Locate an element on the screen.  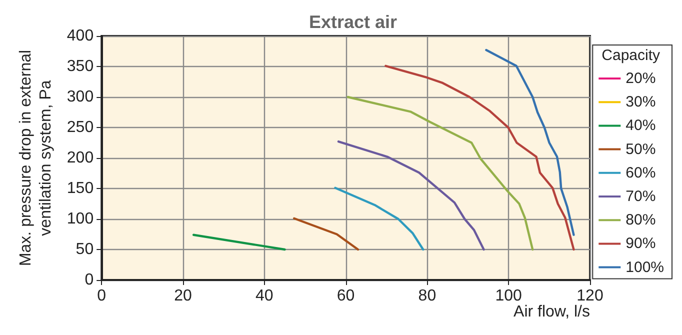
y-tick-label: 150 is located at coordinates (80, 188).